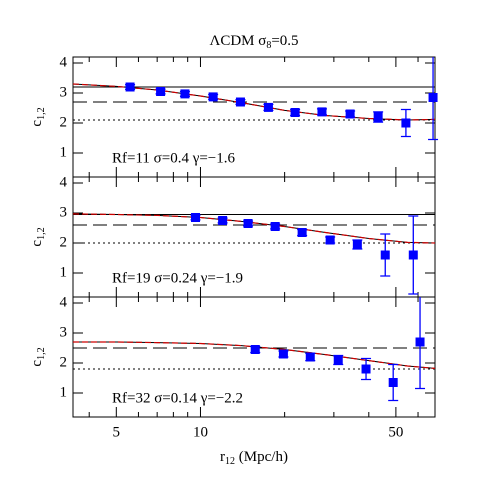 This screenshot has width=491, height=491. What do you see at coordinates (261, 457) in the screenshot?
I see `x-label-part: (Mpc/h)` at bounding box center [261, 457].